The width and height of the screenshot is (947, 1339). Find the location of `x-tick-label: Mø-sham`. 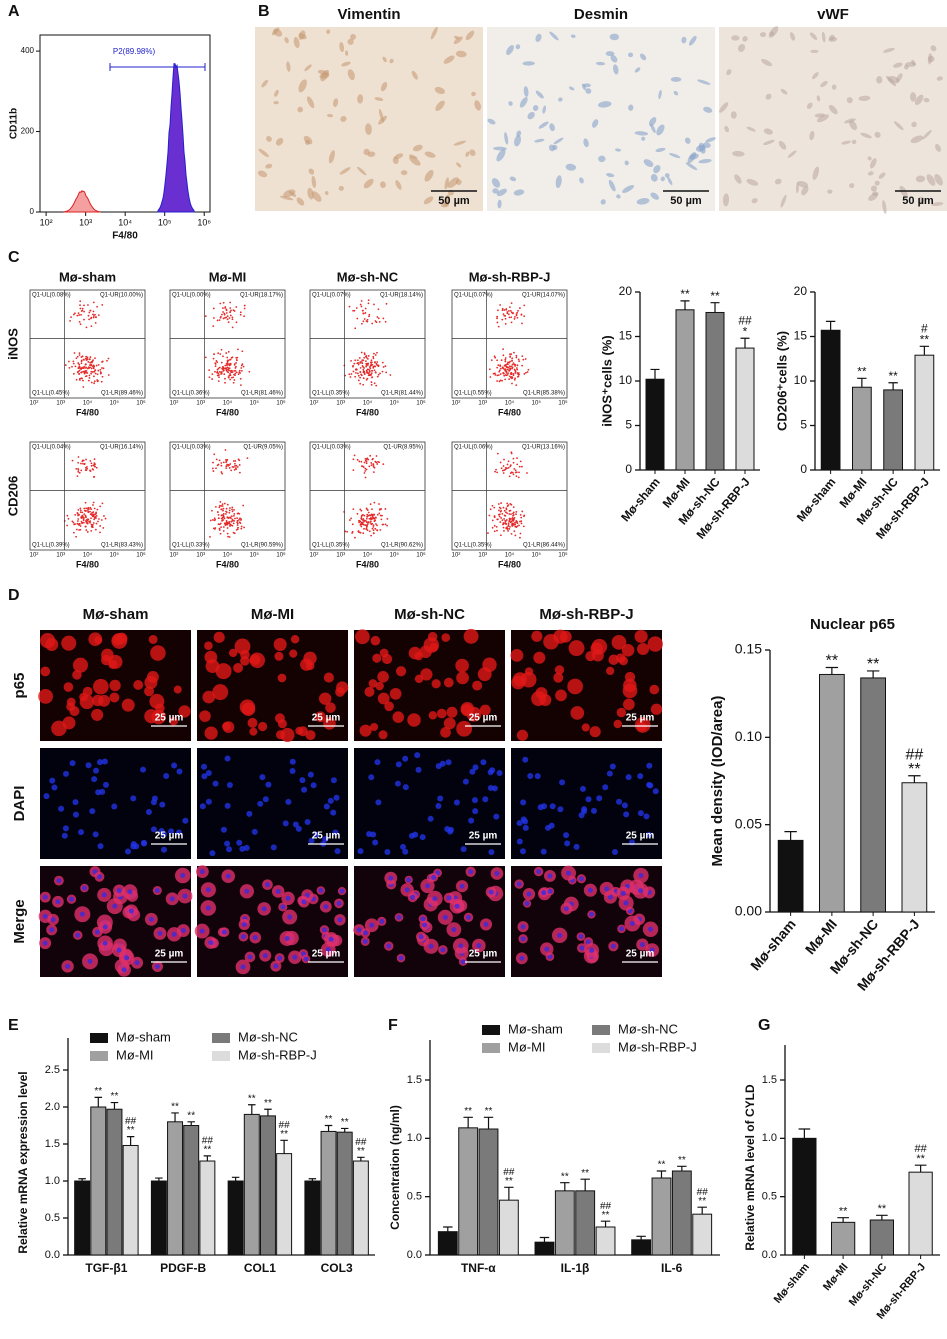

x-tick-label: Mø-sham is located at coordinates (773, 944).